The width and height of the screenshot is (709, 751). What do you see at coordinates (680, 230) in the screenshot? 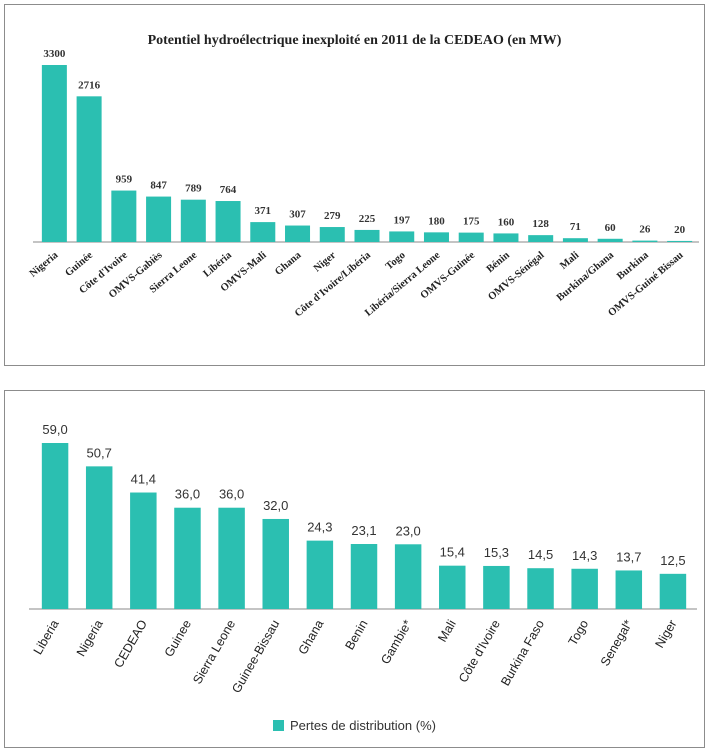
I see `data-label: 20` at bounding box center [680, 230].